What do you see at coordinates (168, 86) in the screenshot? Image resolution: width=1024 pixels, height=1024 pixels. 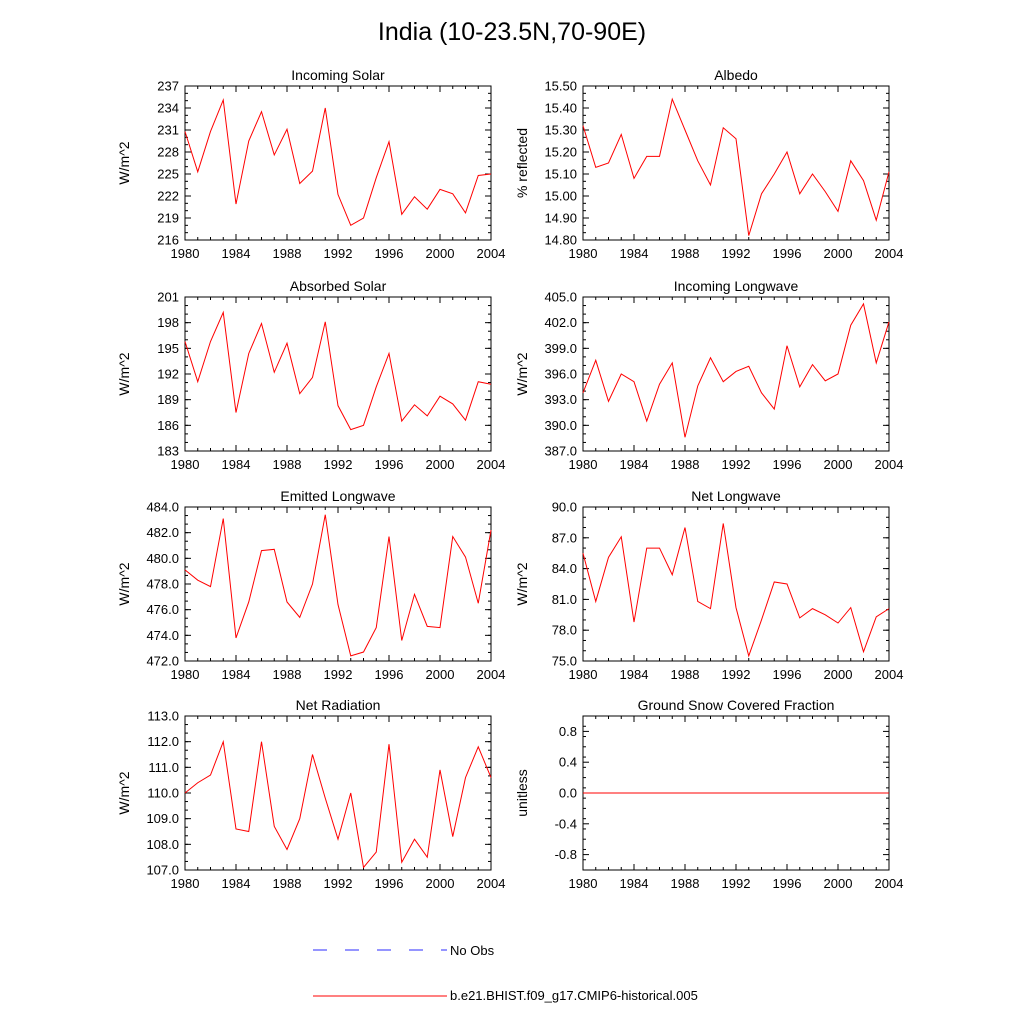 I see `y-tick-label: 237` at bounding box center [168, 86].